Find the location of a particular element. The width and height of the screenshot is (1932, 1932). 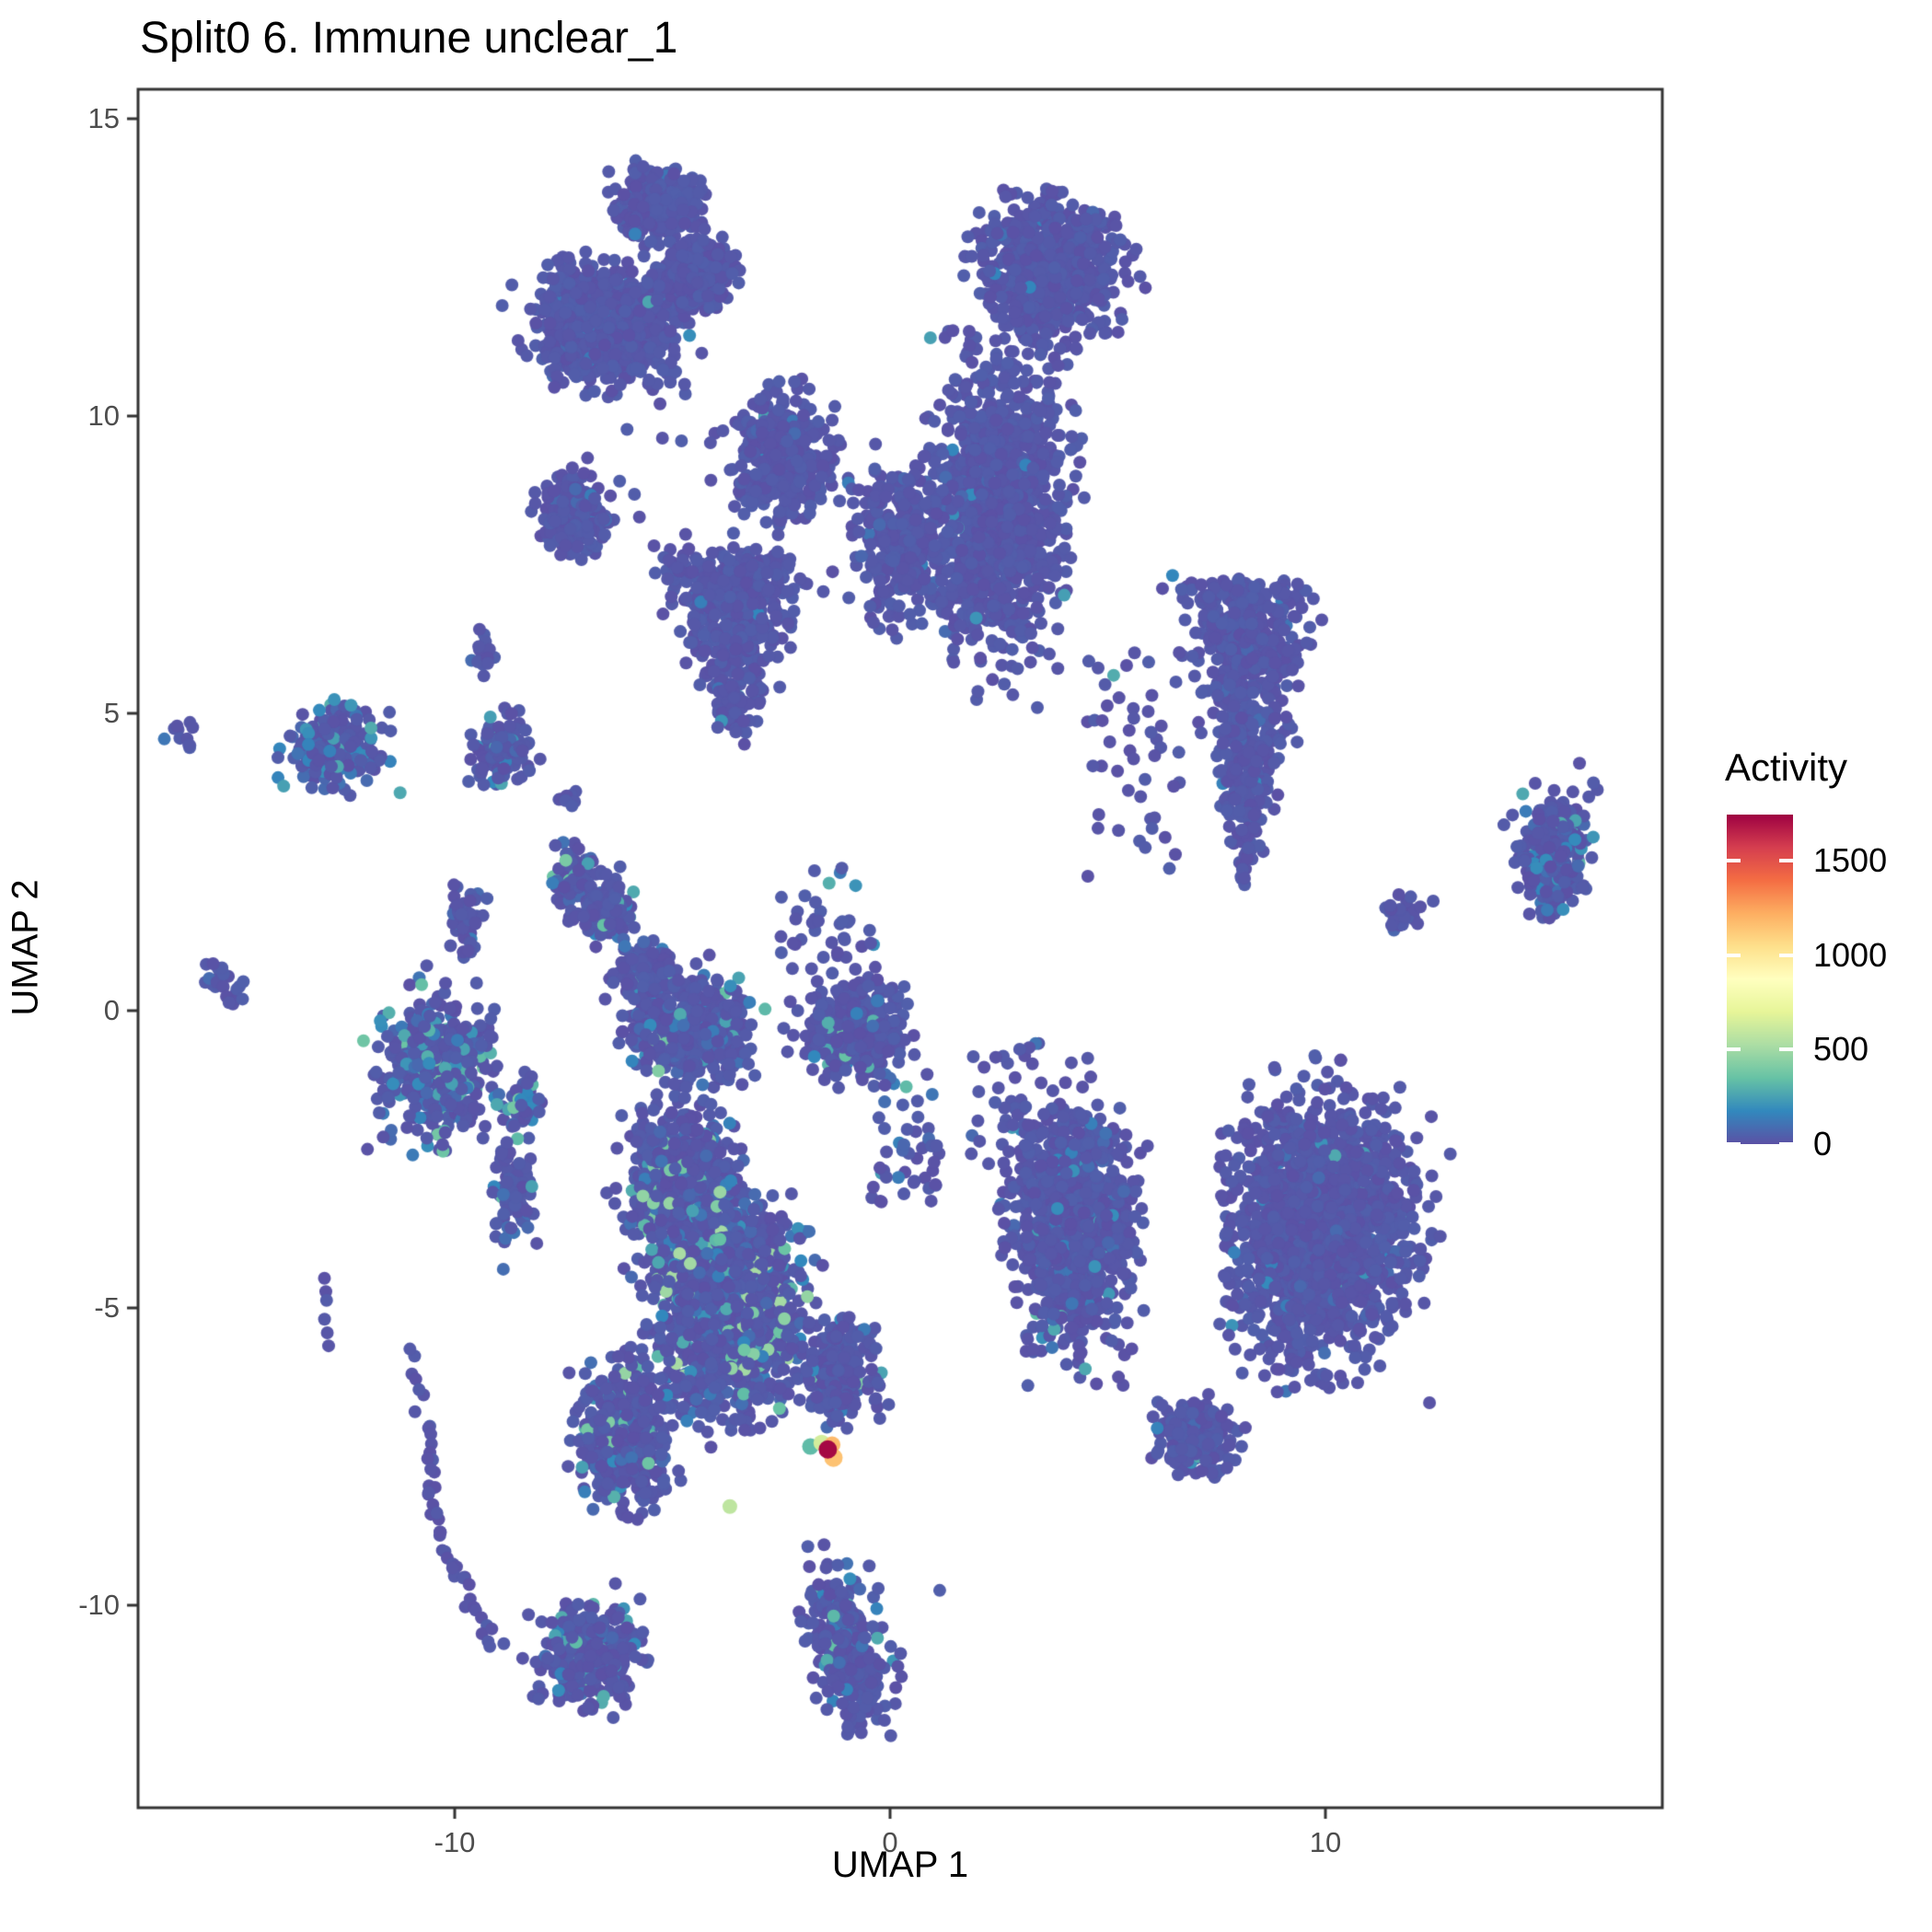

y-tick-label-15: 15 is located at coordinates (104, 118).